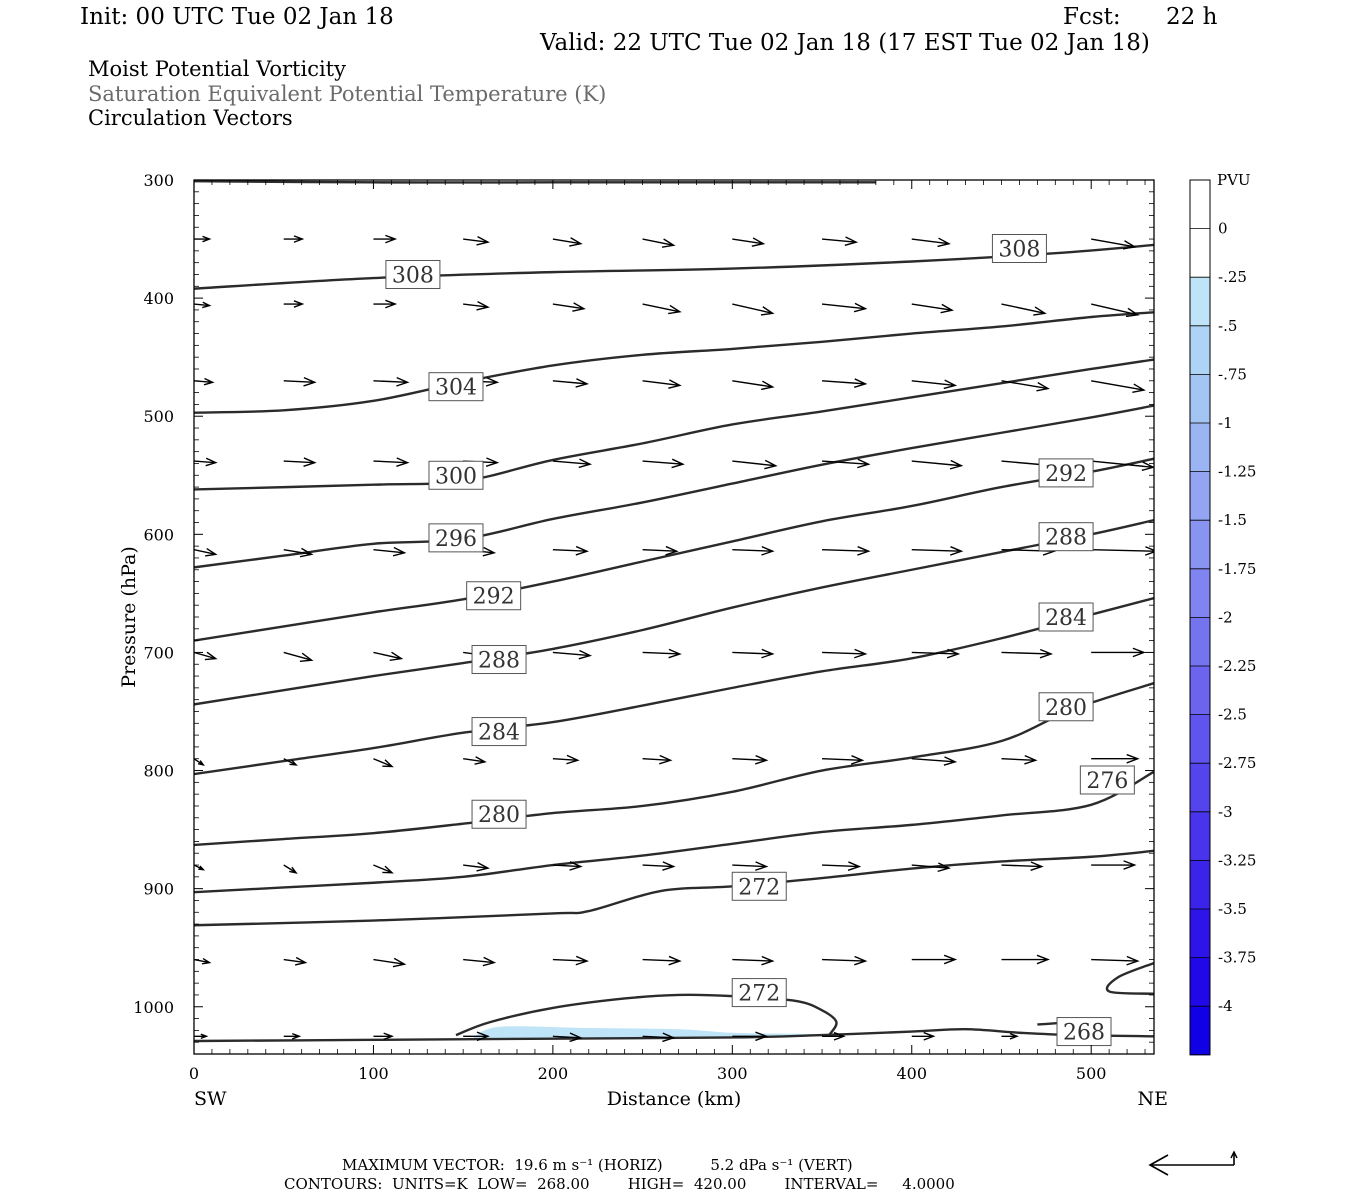 The image size is (1350, 1200). I want to click on x-tick-label: 200, so click(553, 1073).